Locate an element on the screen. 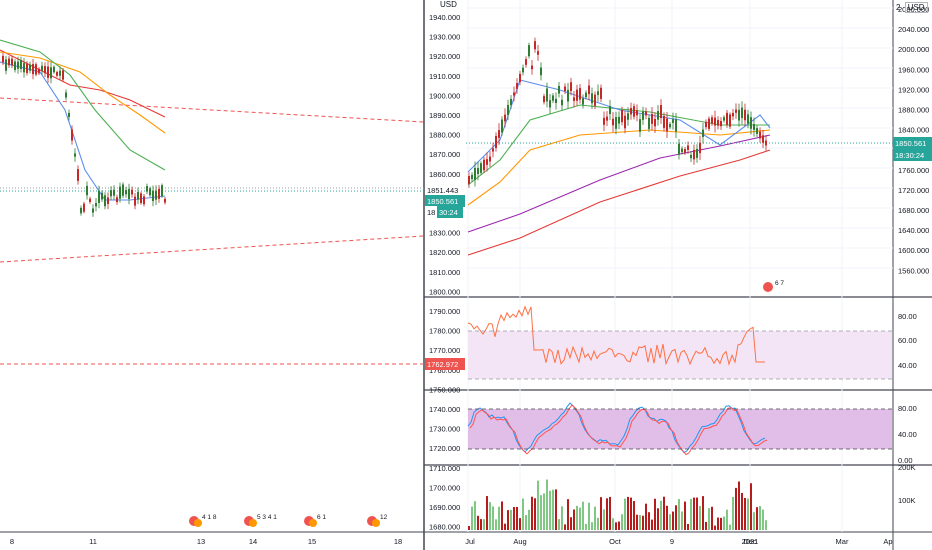  left-price-tag-upper: 1851.443 is located at coordinates (445, 190).